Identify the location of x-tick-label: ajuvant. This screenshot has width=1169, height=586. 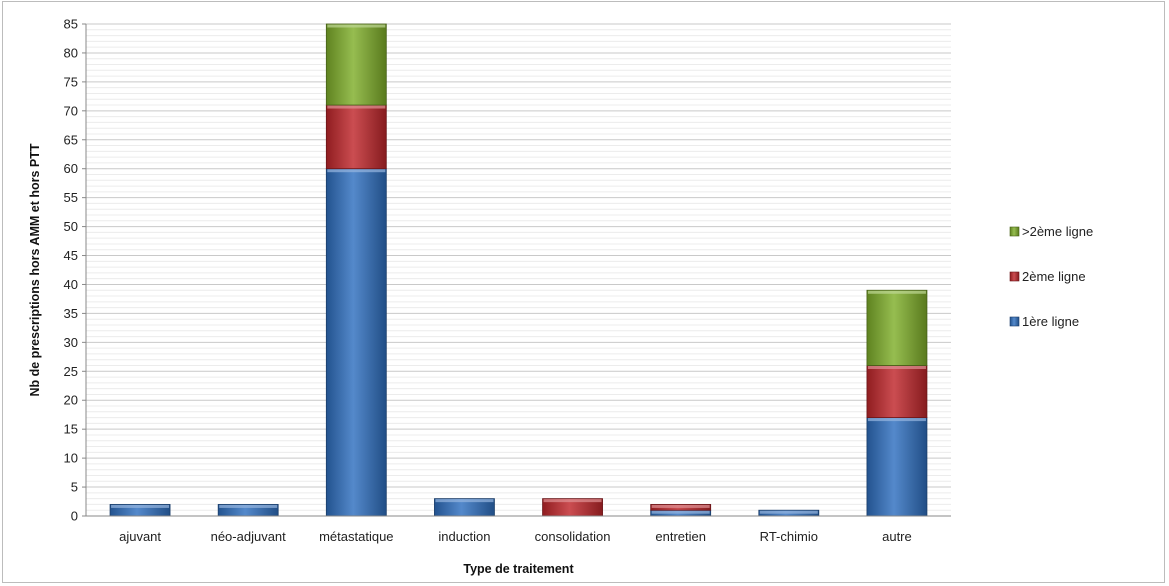
(140, 536).